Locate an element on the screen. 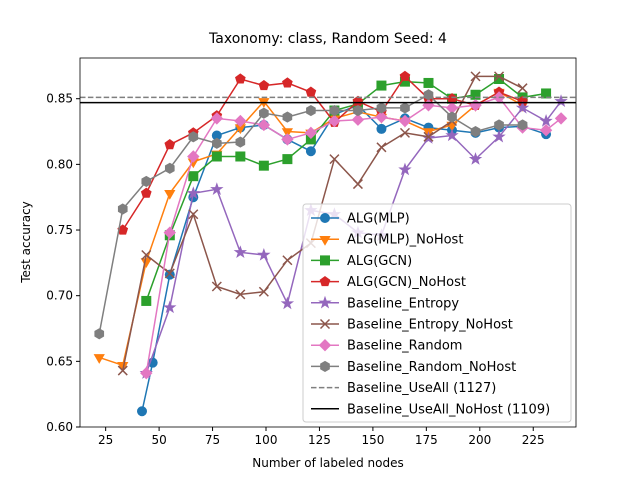 Image resolution: width=640 pixels, height=484 pixels. legend-label: ALG(GCN) is located at coordinates (379, 261).